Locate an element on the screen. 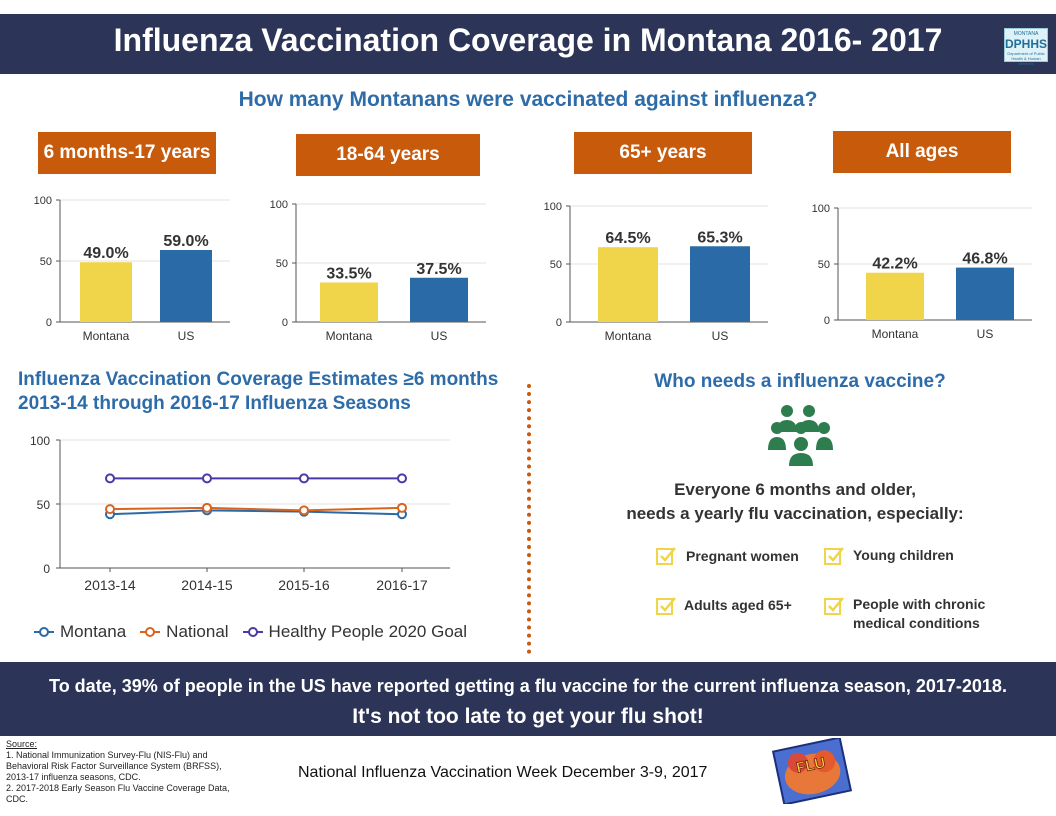  item-adults-65: Adults aged 65+ is located at coordinates (738, 605).